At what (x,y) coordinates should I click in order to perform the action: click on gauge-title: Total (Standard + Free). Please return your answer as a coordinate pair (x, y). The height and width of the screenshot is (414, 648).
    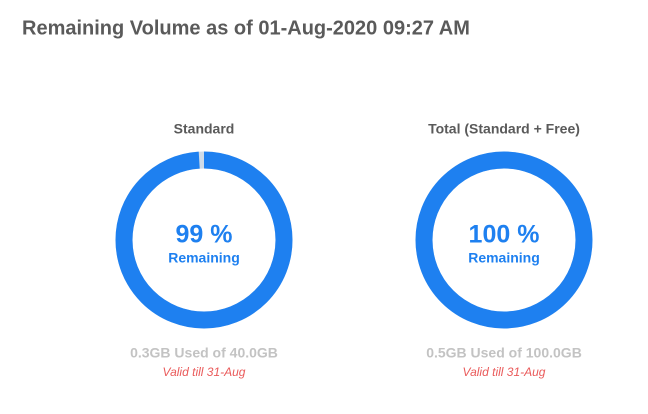
    Looking at the image, I should click on (504, 129).